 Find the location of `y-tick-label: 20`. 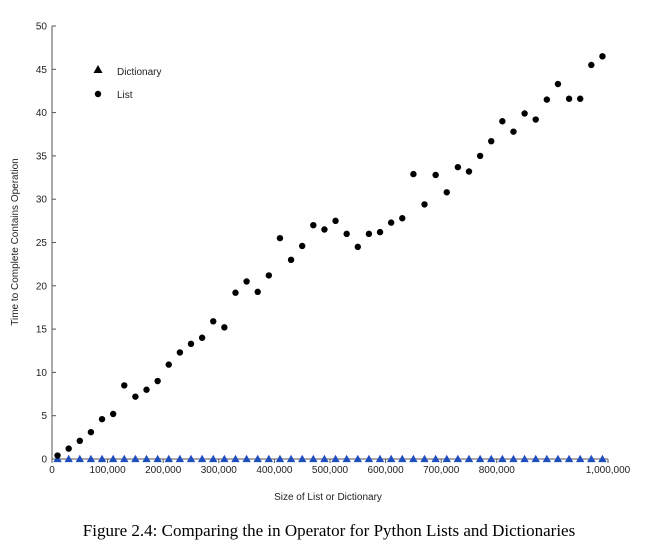

y-tick-label: 20 is located at coordinates (42, 286).